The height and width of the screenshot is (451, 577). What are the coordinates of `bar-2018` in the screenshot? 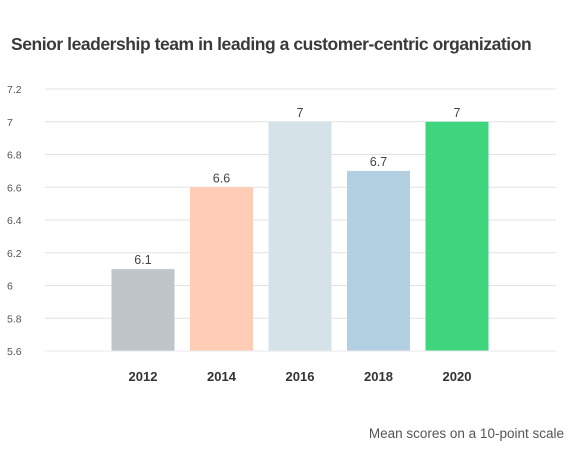 It's located at (378, 260).